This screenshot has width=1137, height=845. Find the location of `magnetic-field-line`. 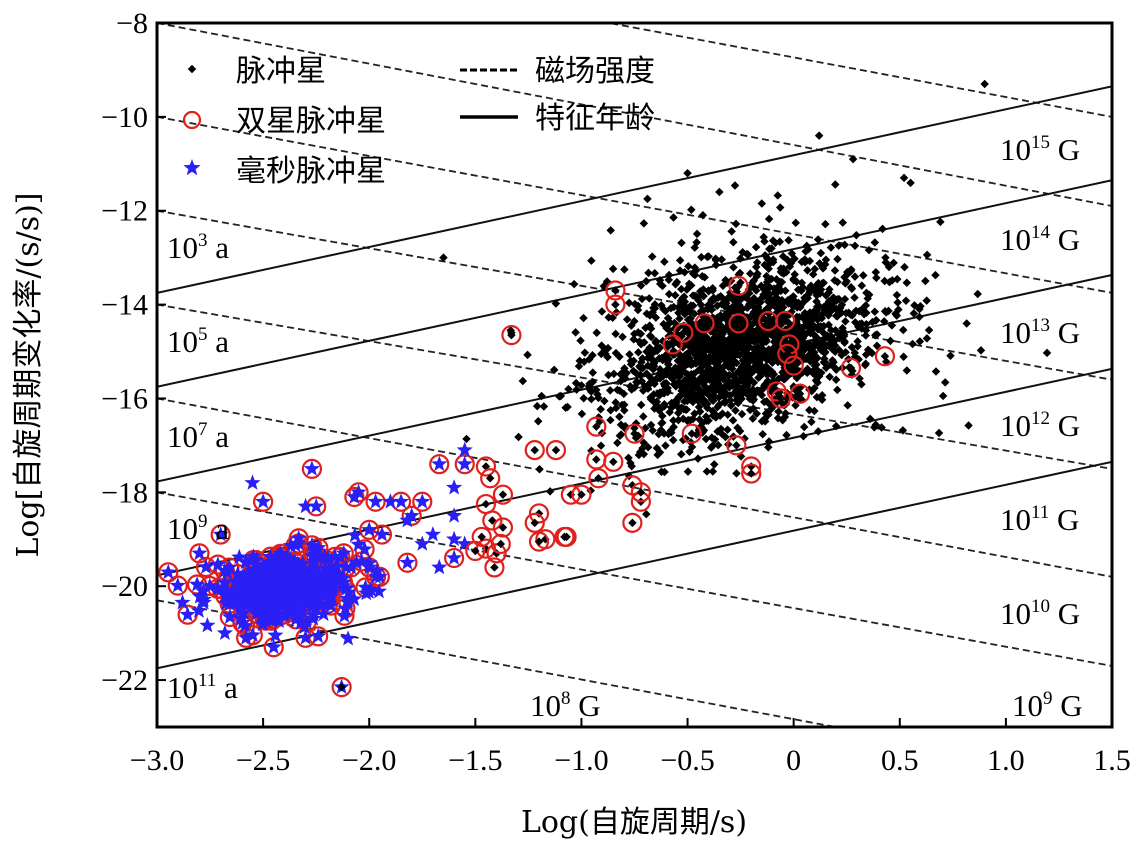

magnetic-field-line is located at coordinates (858, 70).